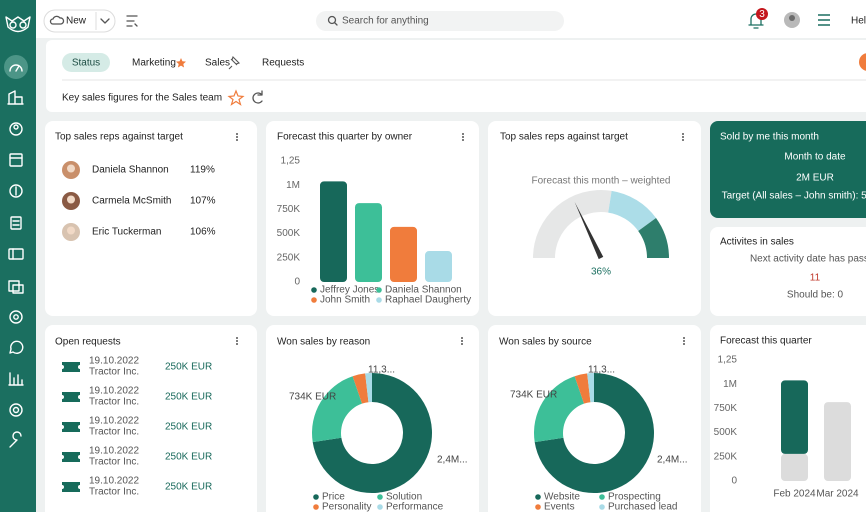  Describe the element at coordinates (769, 137) in the screenshot. I see `card-title: Sold by me this month` at that location.